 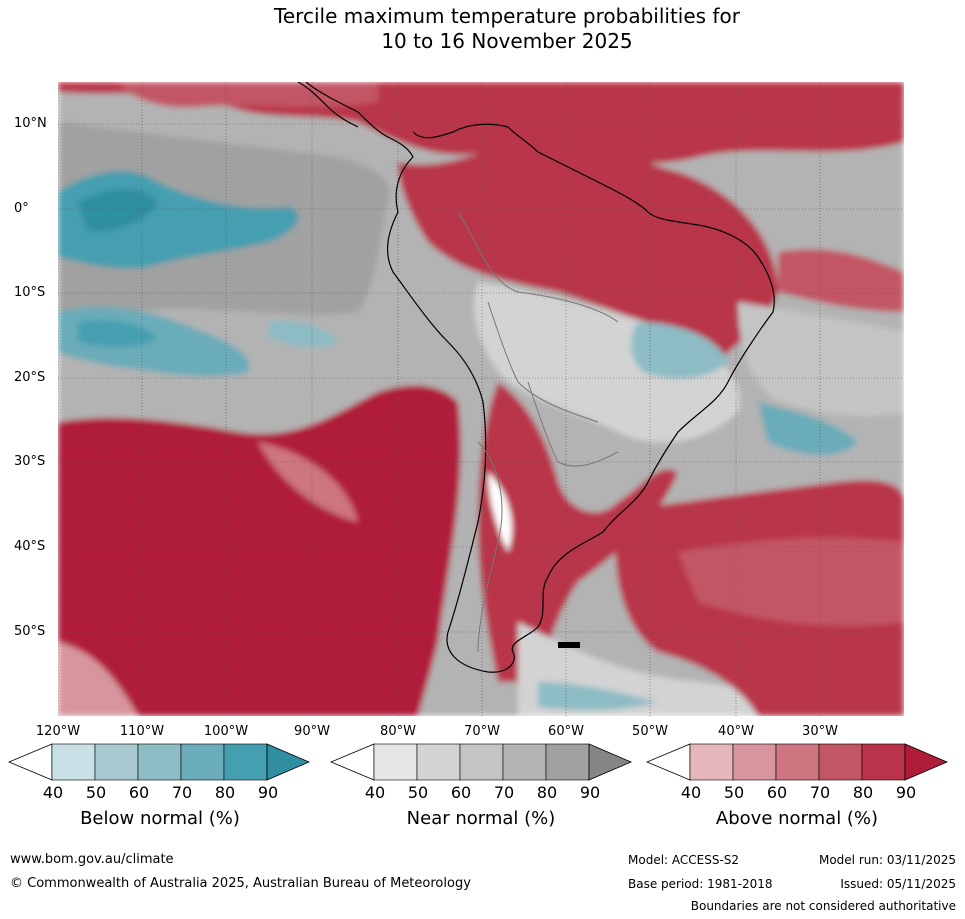 What do you see at coordinates (610, 762) in the screenshot?
I see `near-colorbar-max-extend` at bounding box center [610, 762].